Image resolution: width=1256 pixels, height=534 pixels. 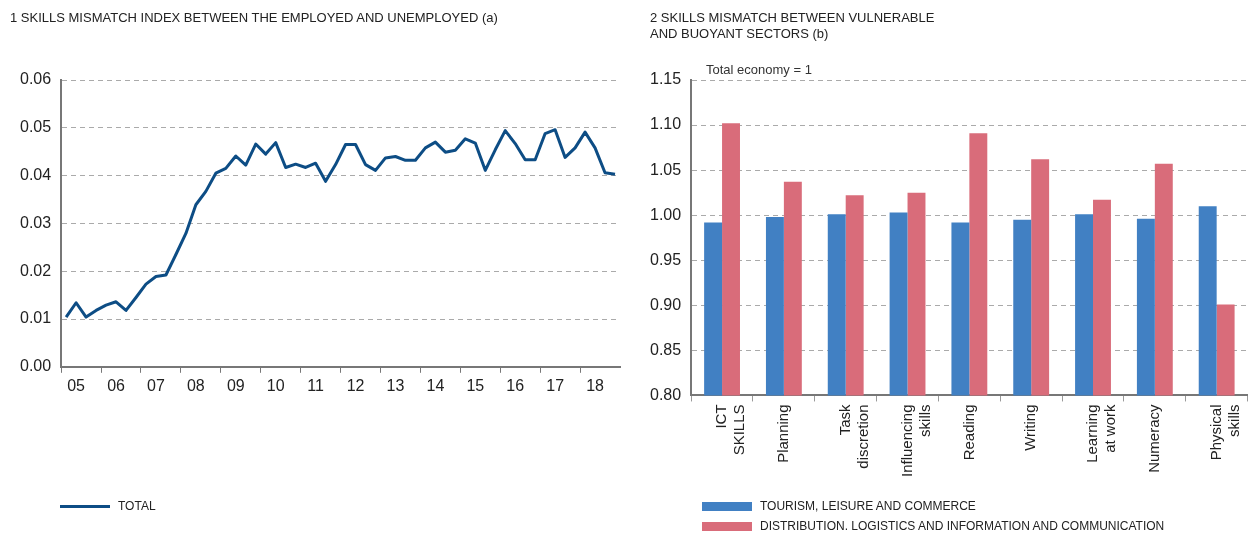 I want to click on y-tick-label: 0.95, so click(x=666, y=259).